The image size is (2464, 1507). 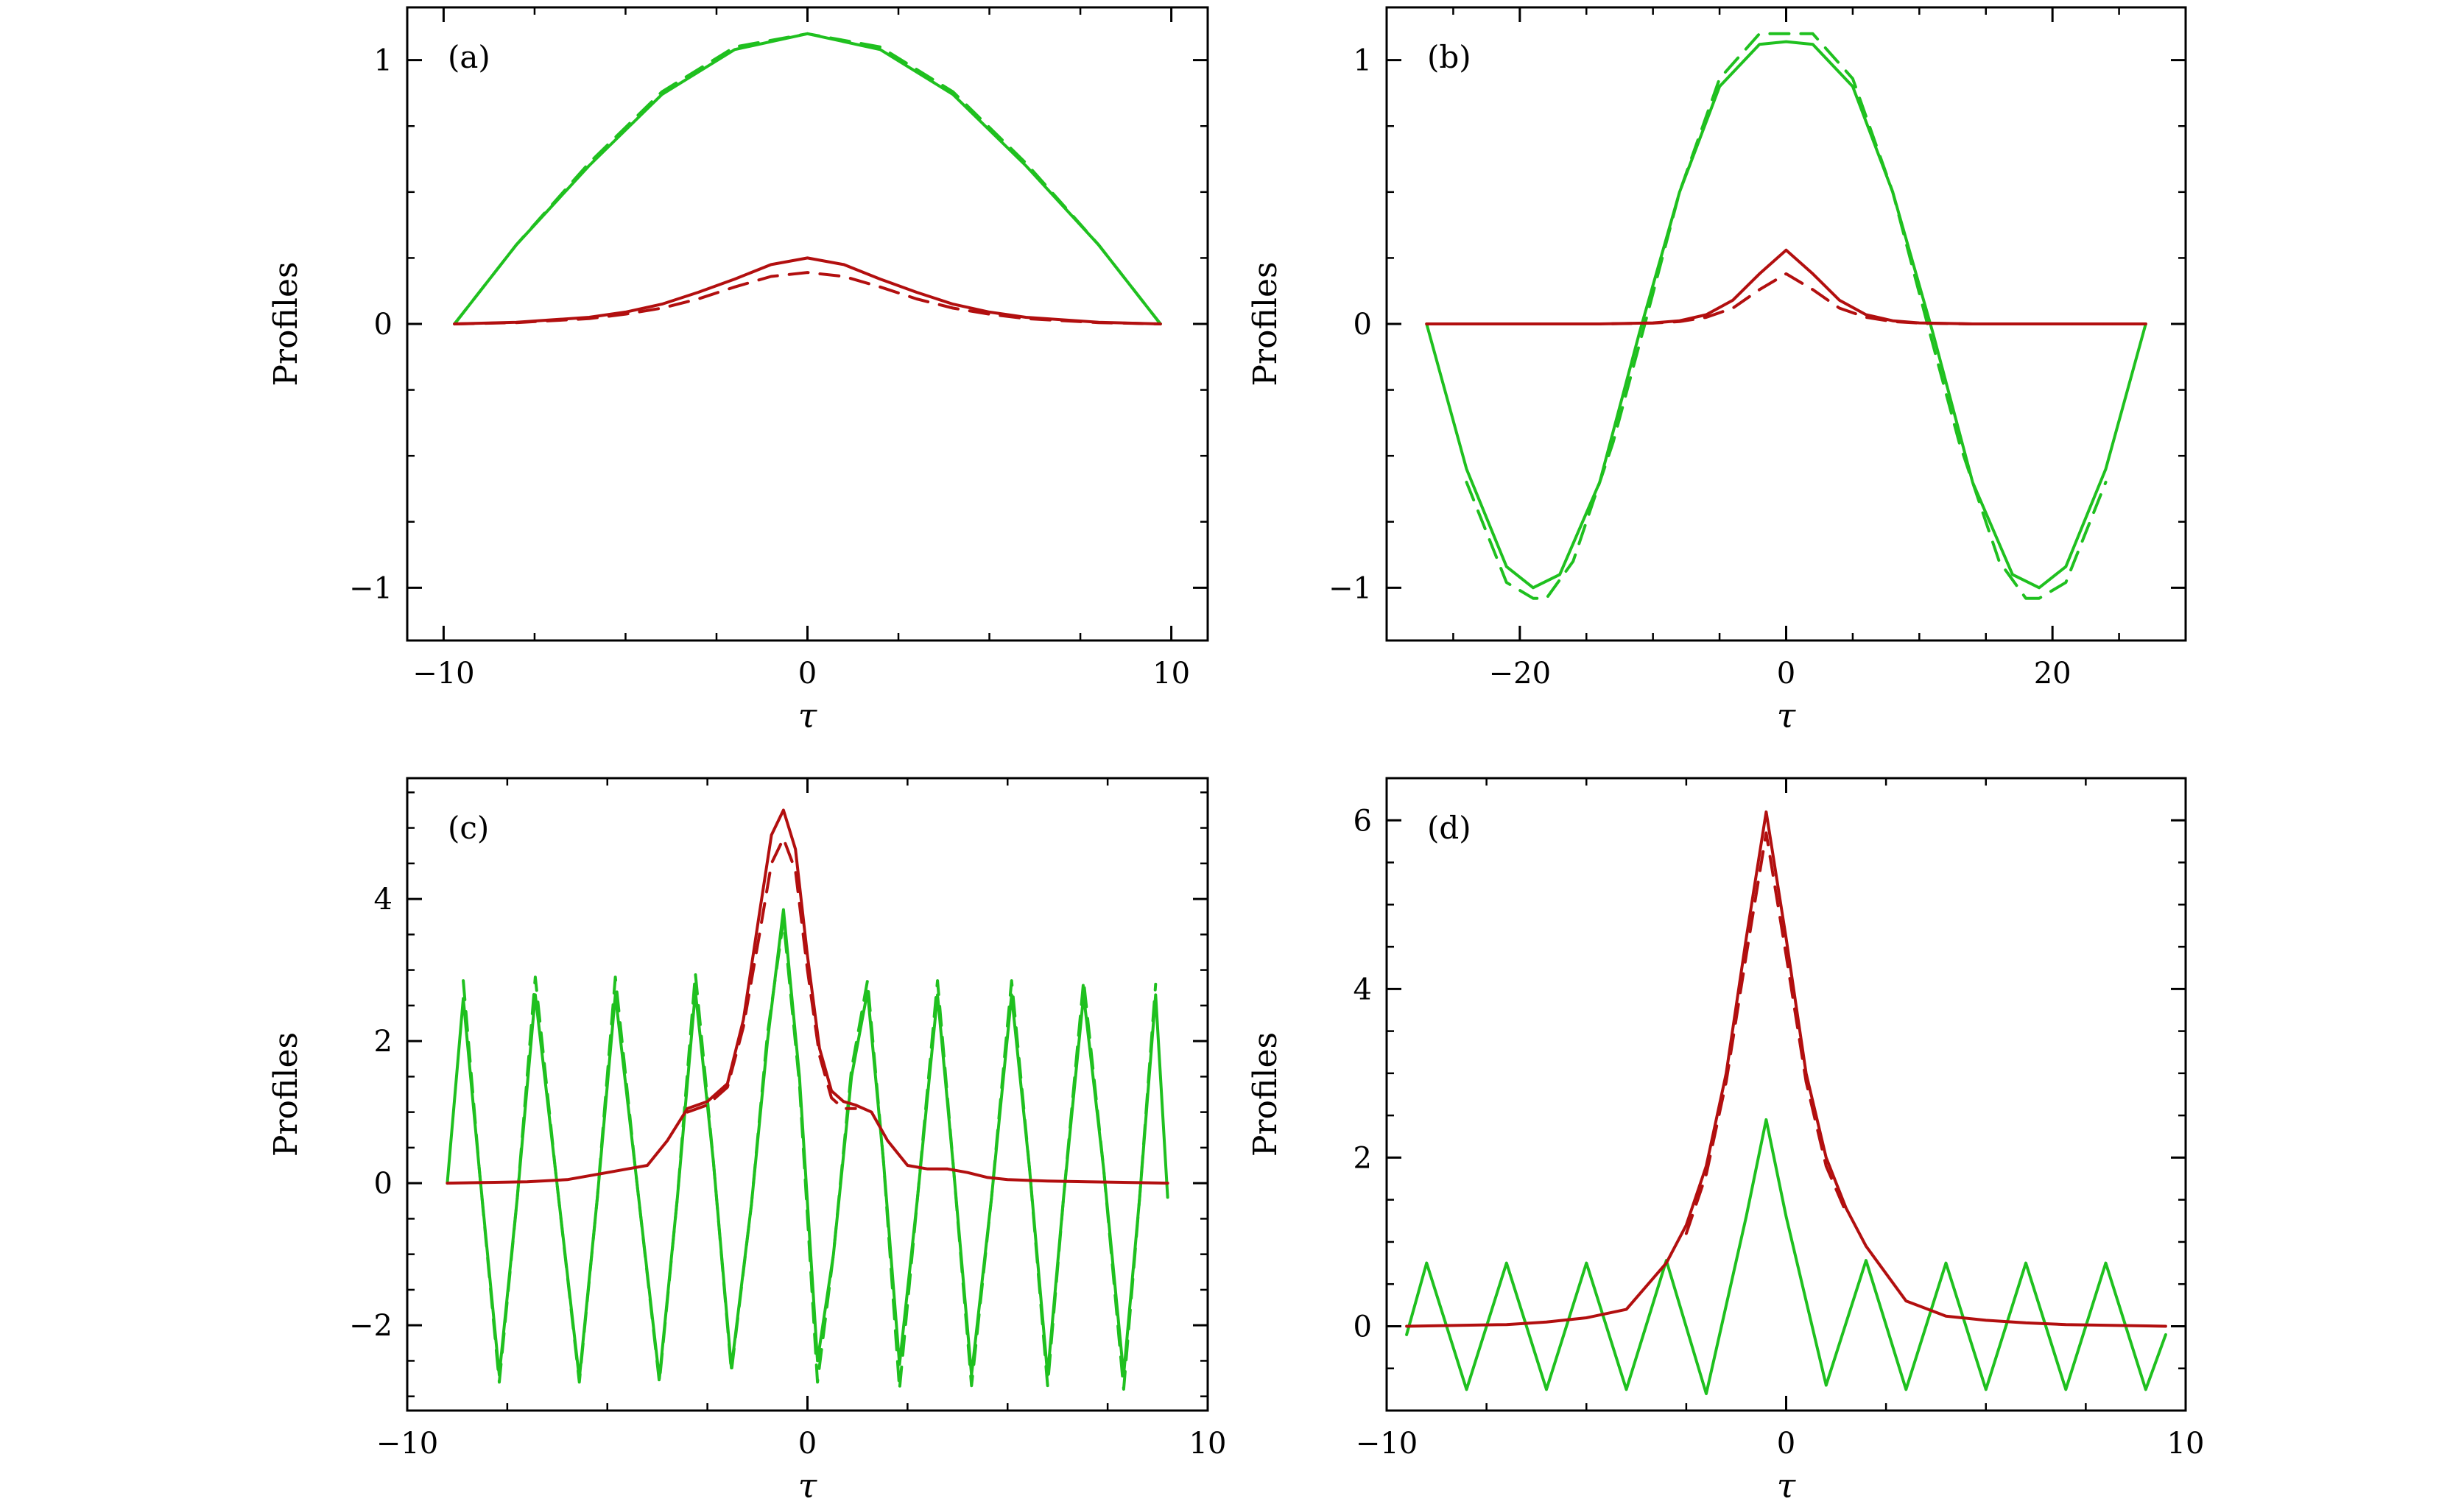 I want to click on x-tick-label: 20, so click(x=2052, y=674).